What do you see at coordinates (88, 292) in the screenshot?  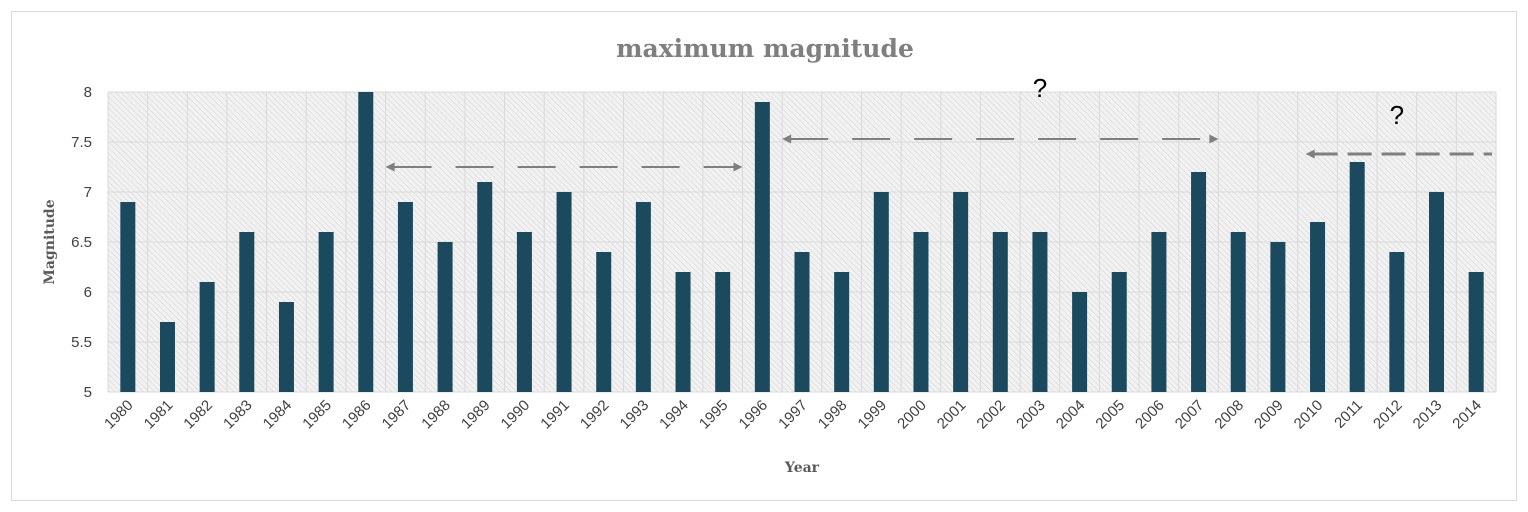 I see `y-tick-label: 6` at bounding box center [88, 292].